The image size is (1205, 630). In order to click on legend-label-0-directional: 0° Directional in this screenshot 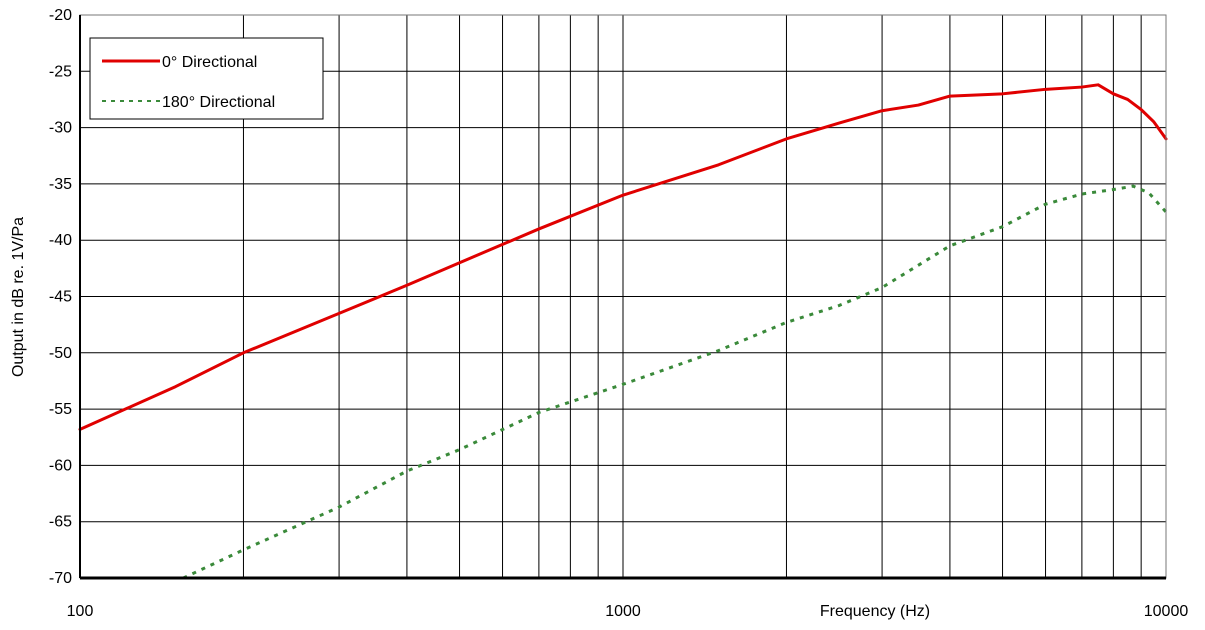, I will do `click(209, 62)`.